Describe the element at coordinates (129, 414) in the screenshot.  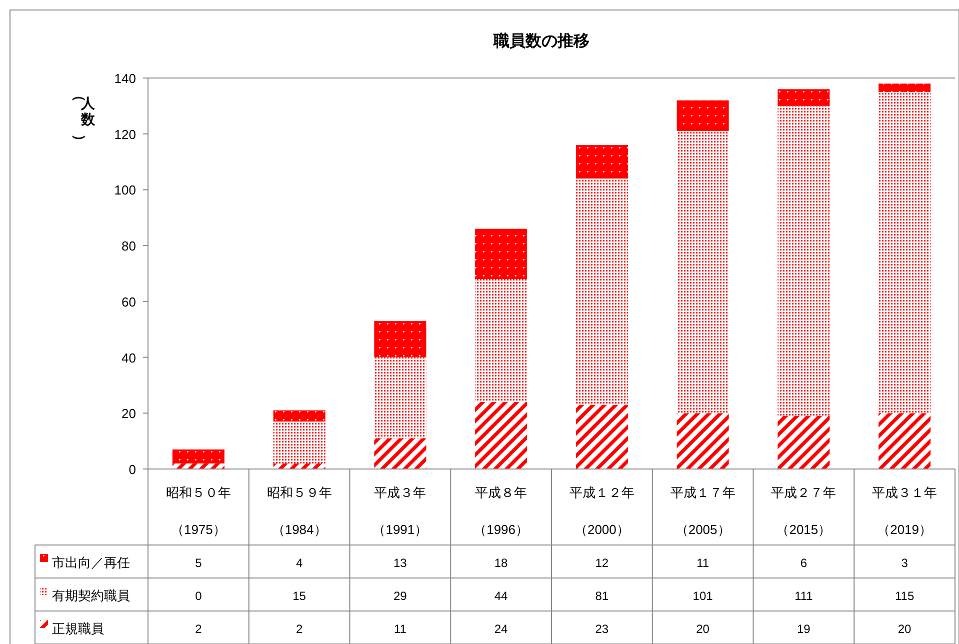
I see `y-tick-label: 20` at that location.